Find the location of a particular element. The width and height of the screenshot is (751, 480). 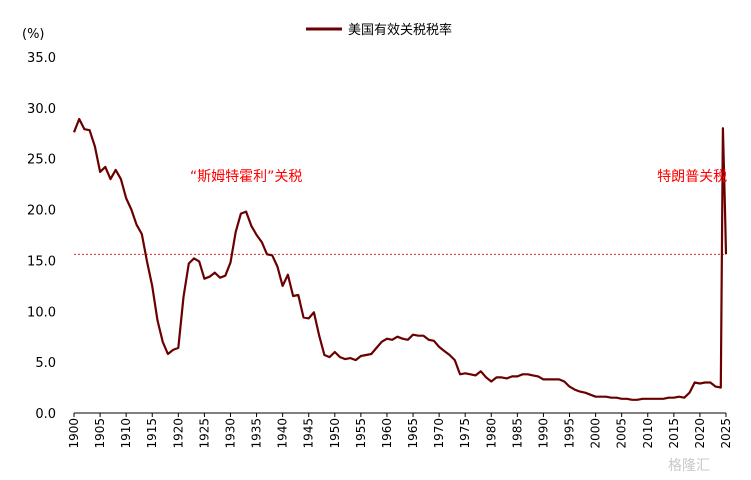

x-tick-label: 1910 is located at coordinates (126, 433).